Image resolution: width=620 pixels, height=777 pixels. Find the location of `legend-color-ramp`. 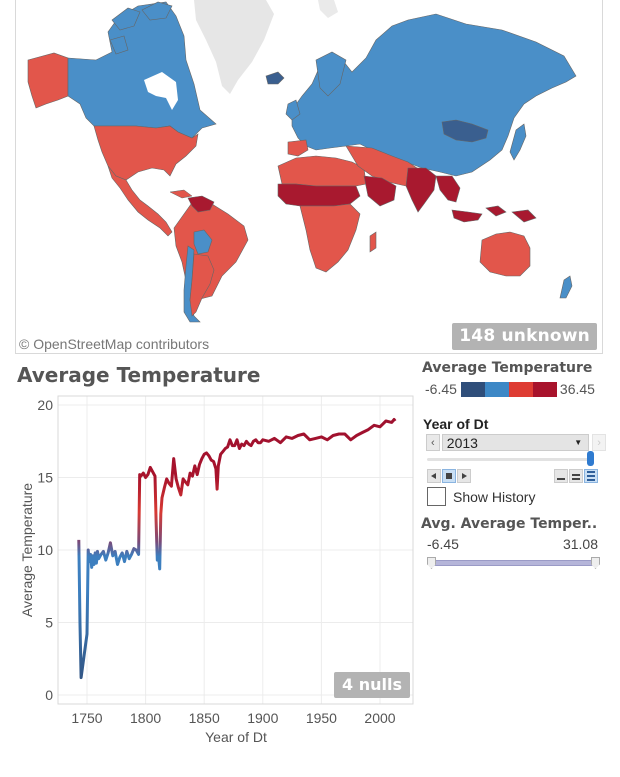

legend-color-ramp is located at coordinates (508, 389).